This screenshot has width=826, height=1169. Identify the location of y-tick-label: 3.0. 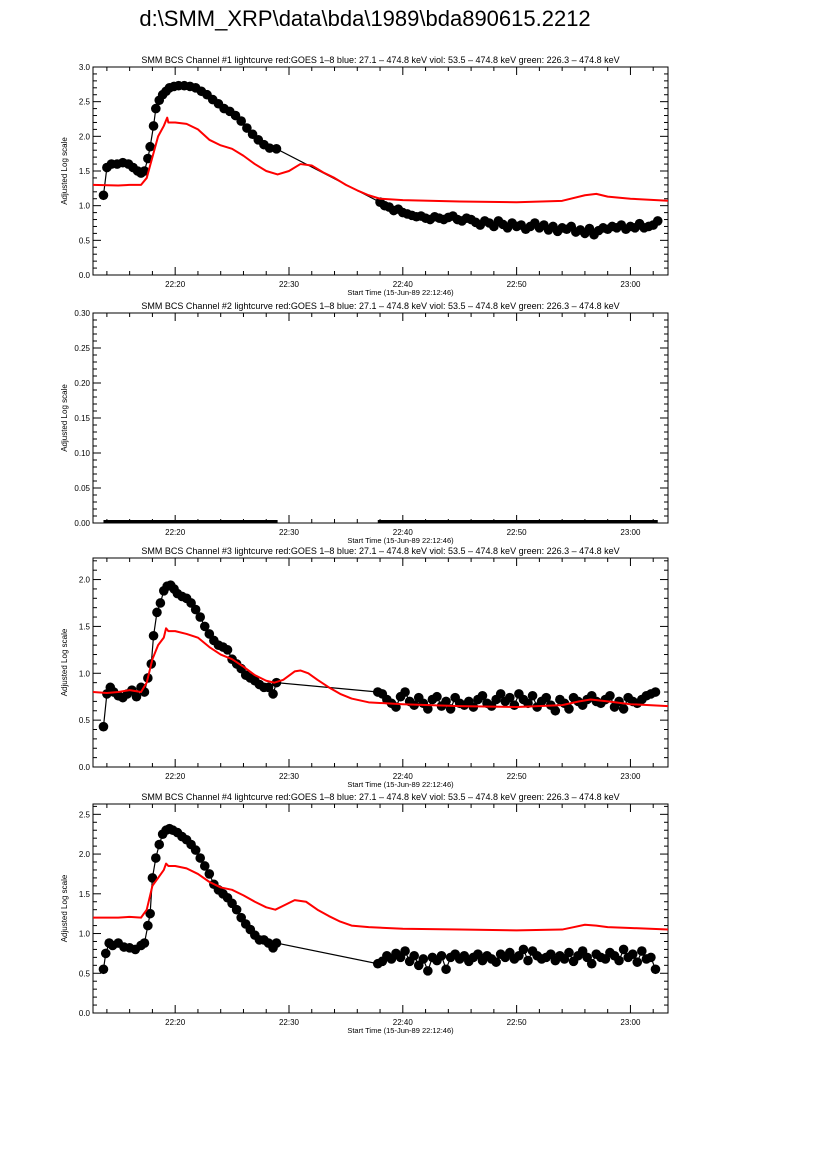
(85, 67).